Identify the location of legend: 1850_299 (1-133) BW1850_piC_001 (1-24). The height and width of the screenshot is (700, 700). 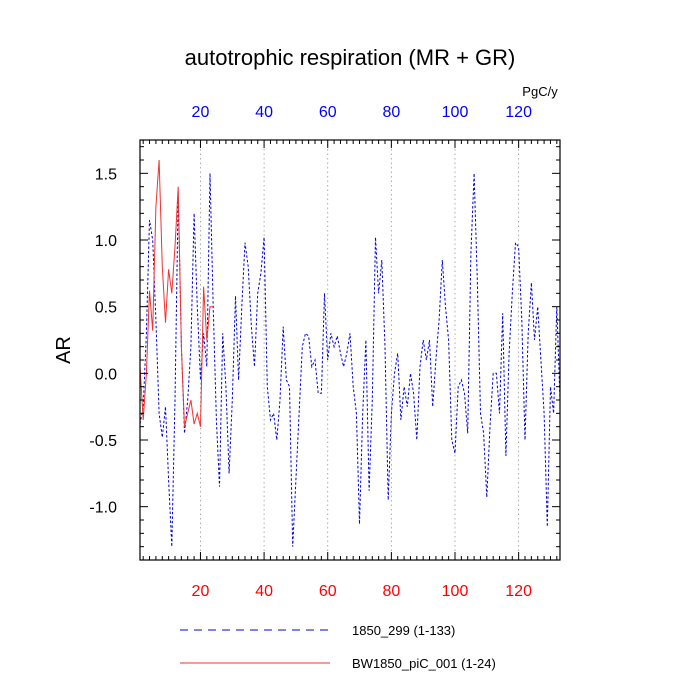
(338, 647).